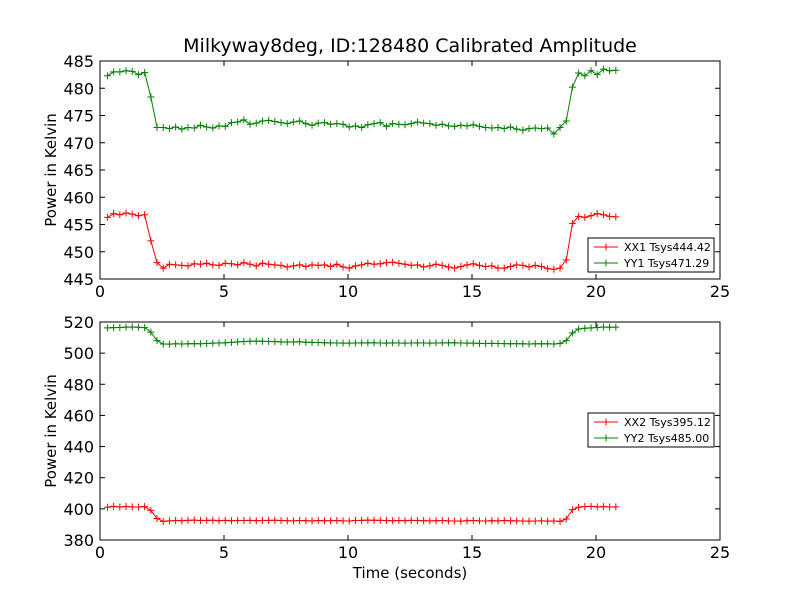 This screenshot has width=800, height=600. What do you see at coordinates (720, 291) in the screenshot?
I see `top-x-tick-label: 25` at bounding box center [720, 291].